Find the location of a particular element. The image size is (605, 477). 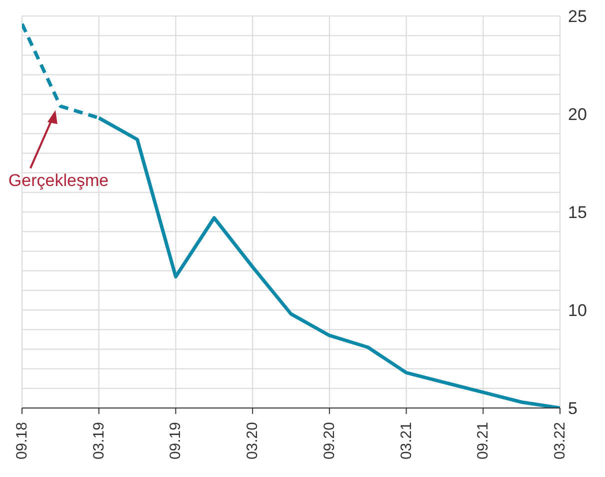

y-tick-label: 10 is located at coordinates (577, 310).